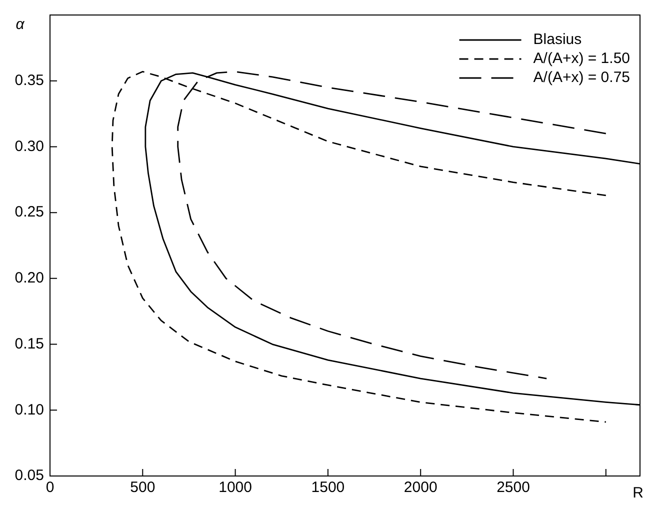 This screenshot has height=508, width=662. What do you see at coordinates (29, 278) in the screenshot?
I see `y-tick-label: 0.20` at bounding box center [29, 278].